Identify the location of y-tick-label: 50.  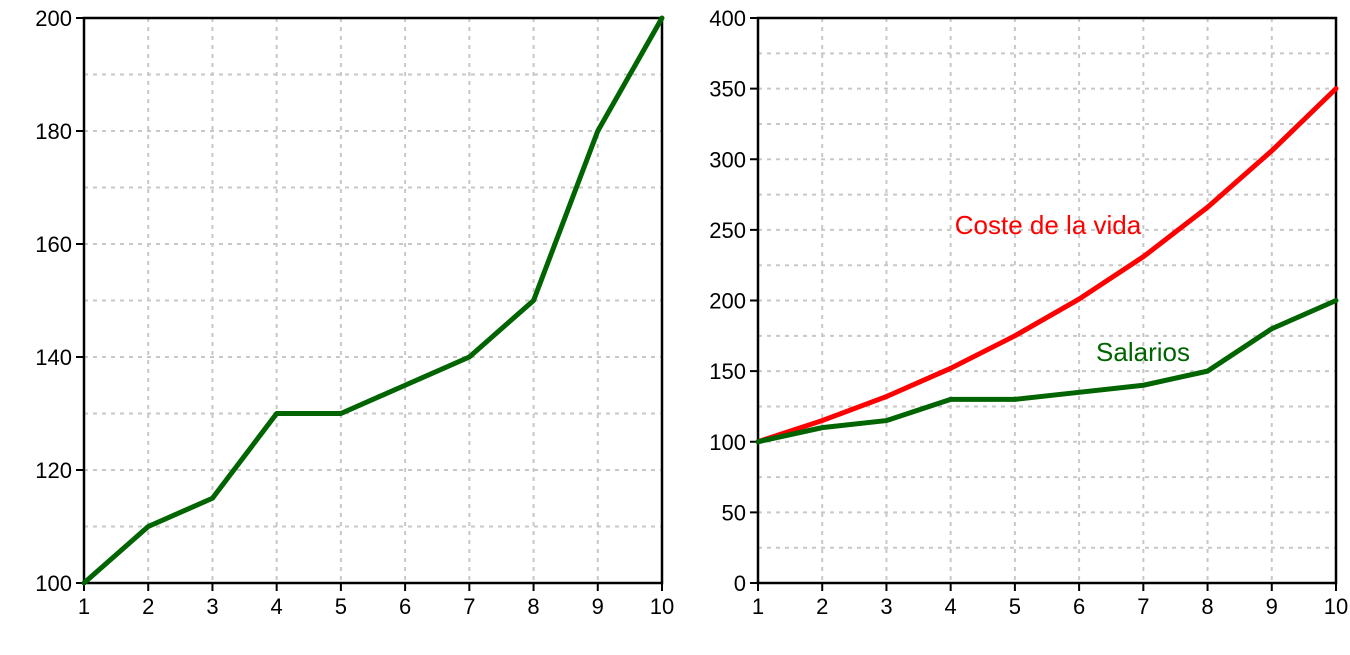
(734, 512).